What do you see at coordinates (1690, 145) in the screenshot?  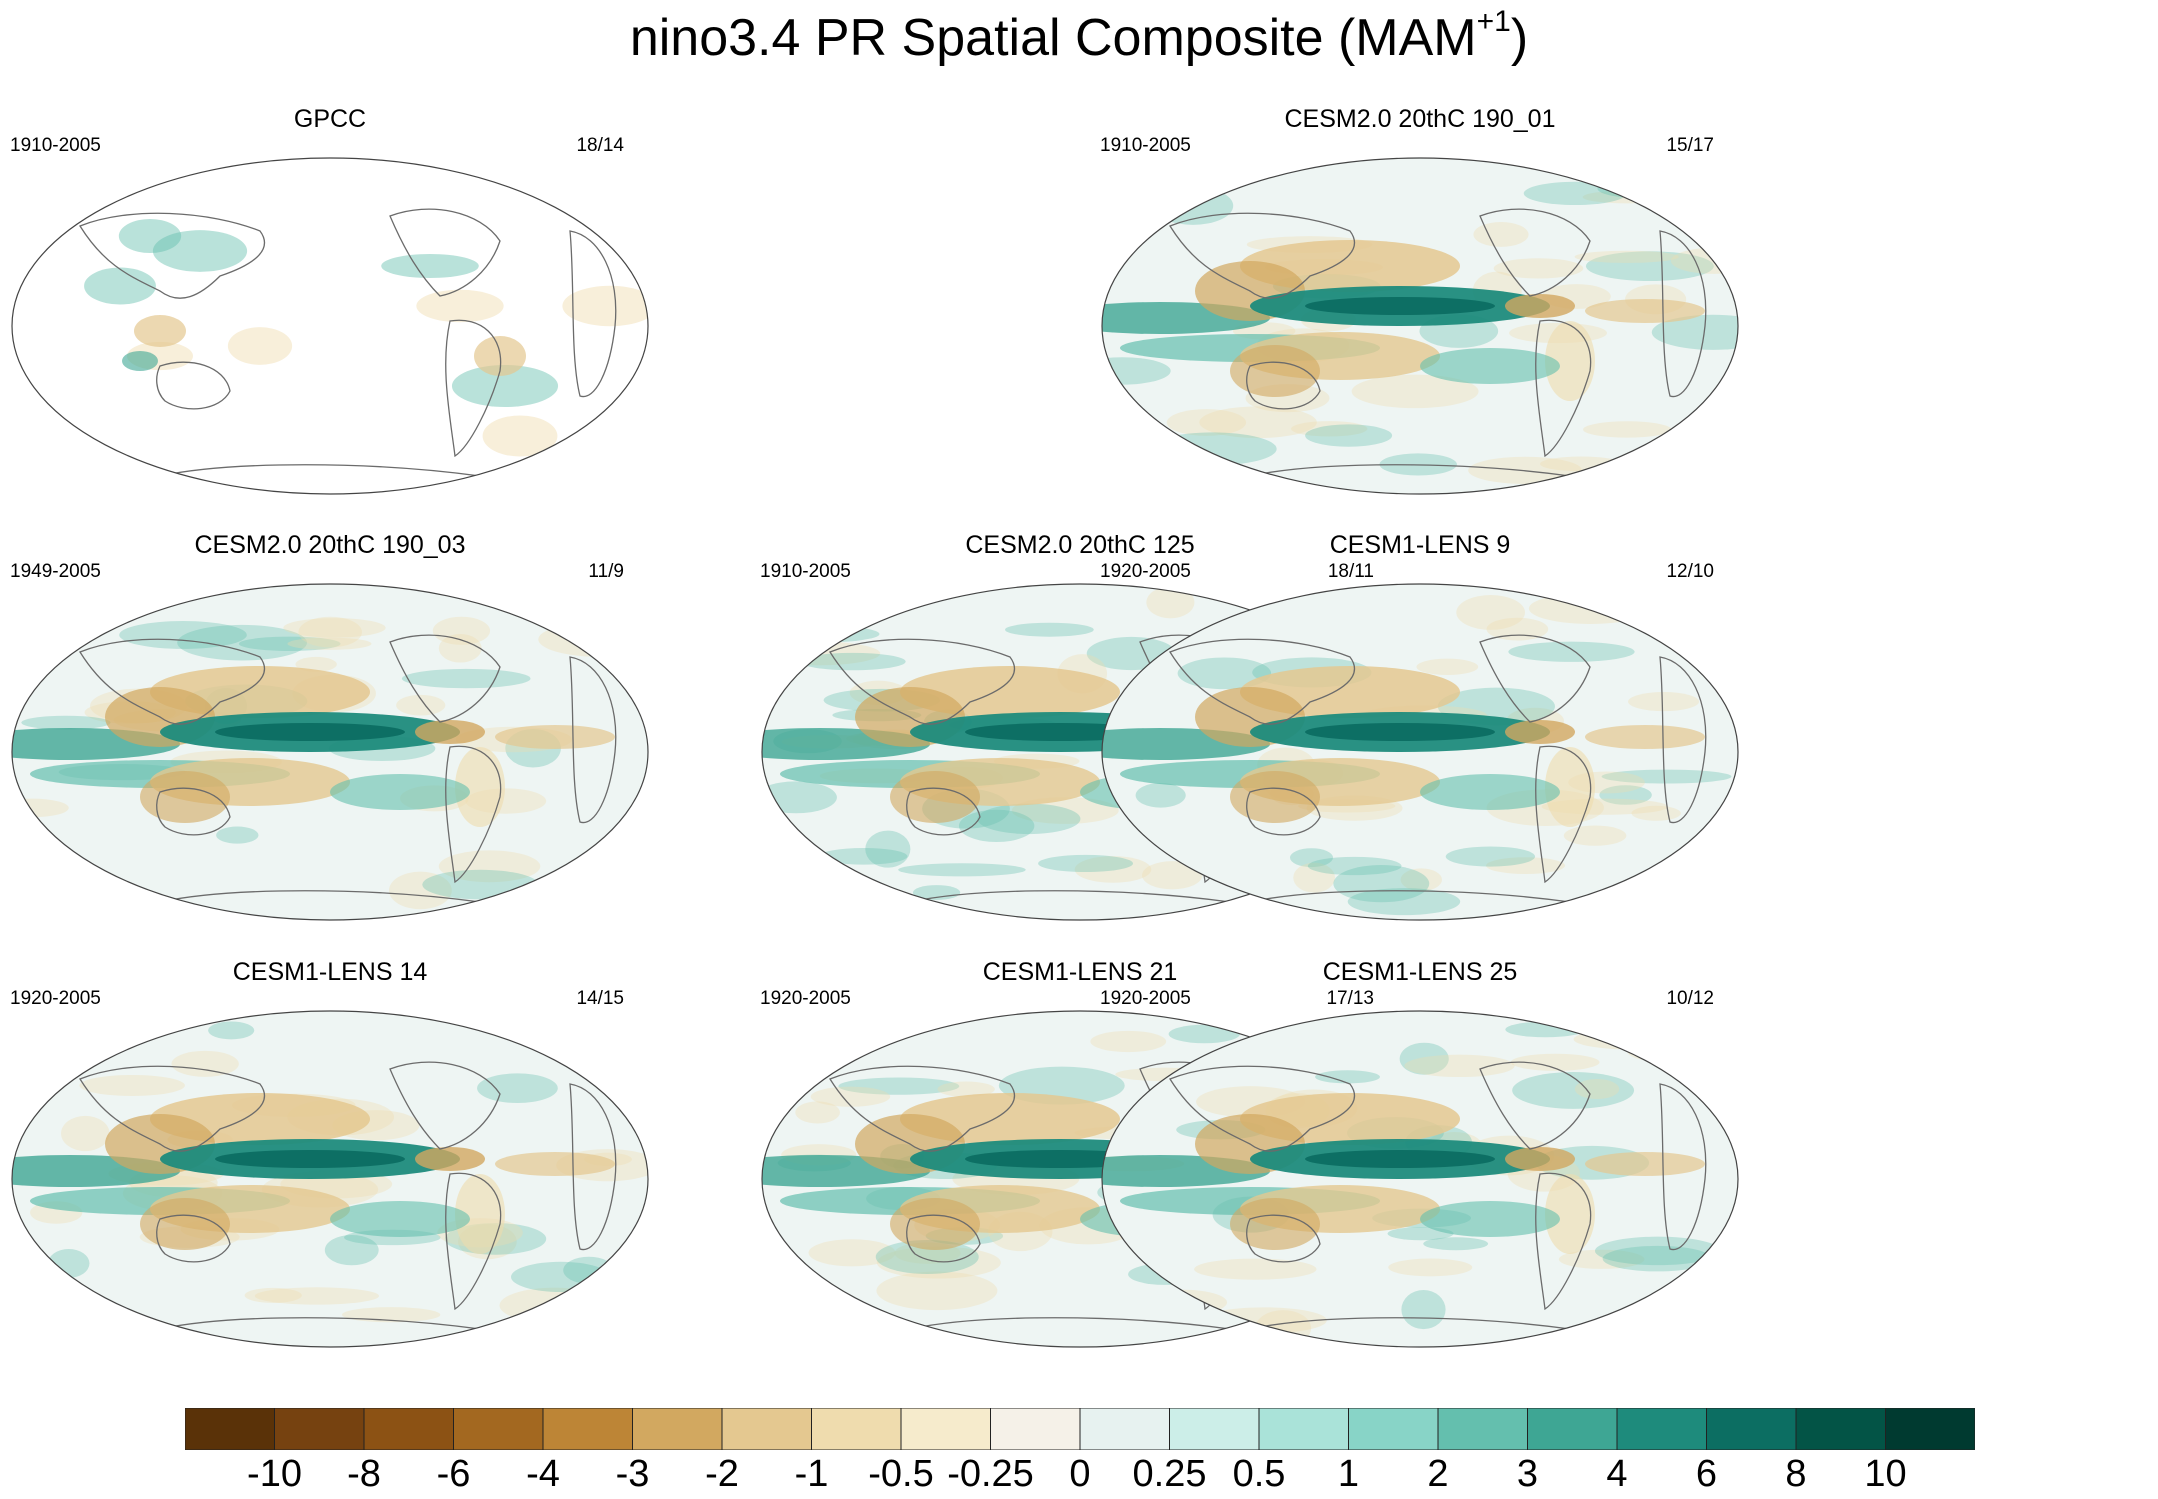 I see `panel-count: 15/17` at bounding box center [1690, 145].